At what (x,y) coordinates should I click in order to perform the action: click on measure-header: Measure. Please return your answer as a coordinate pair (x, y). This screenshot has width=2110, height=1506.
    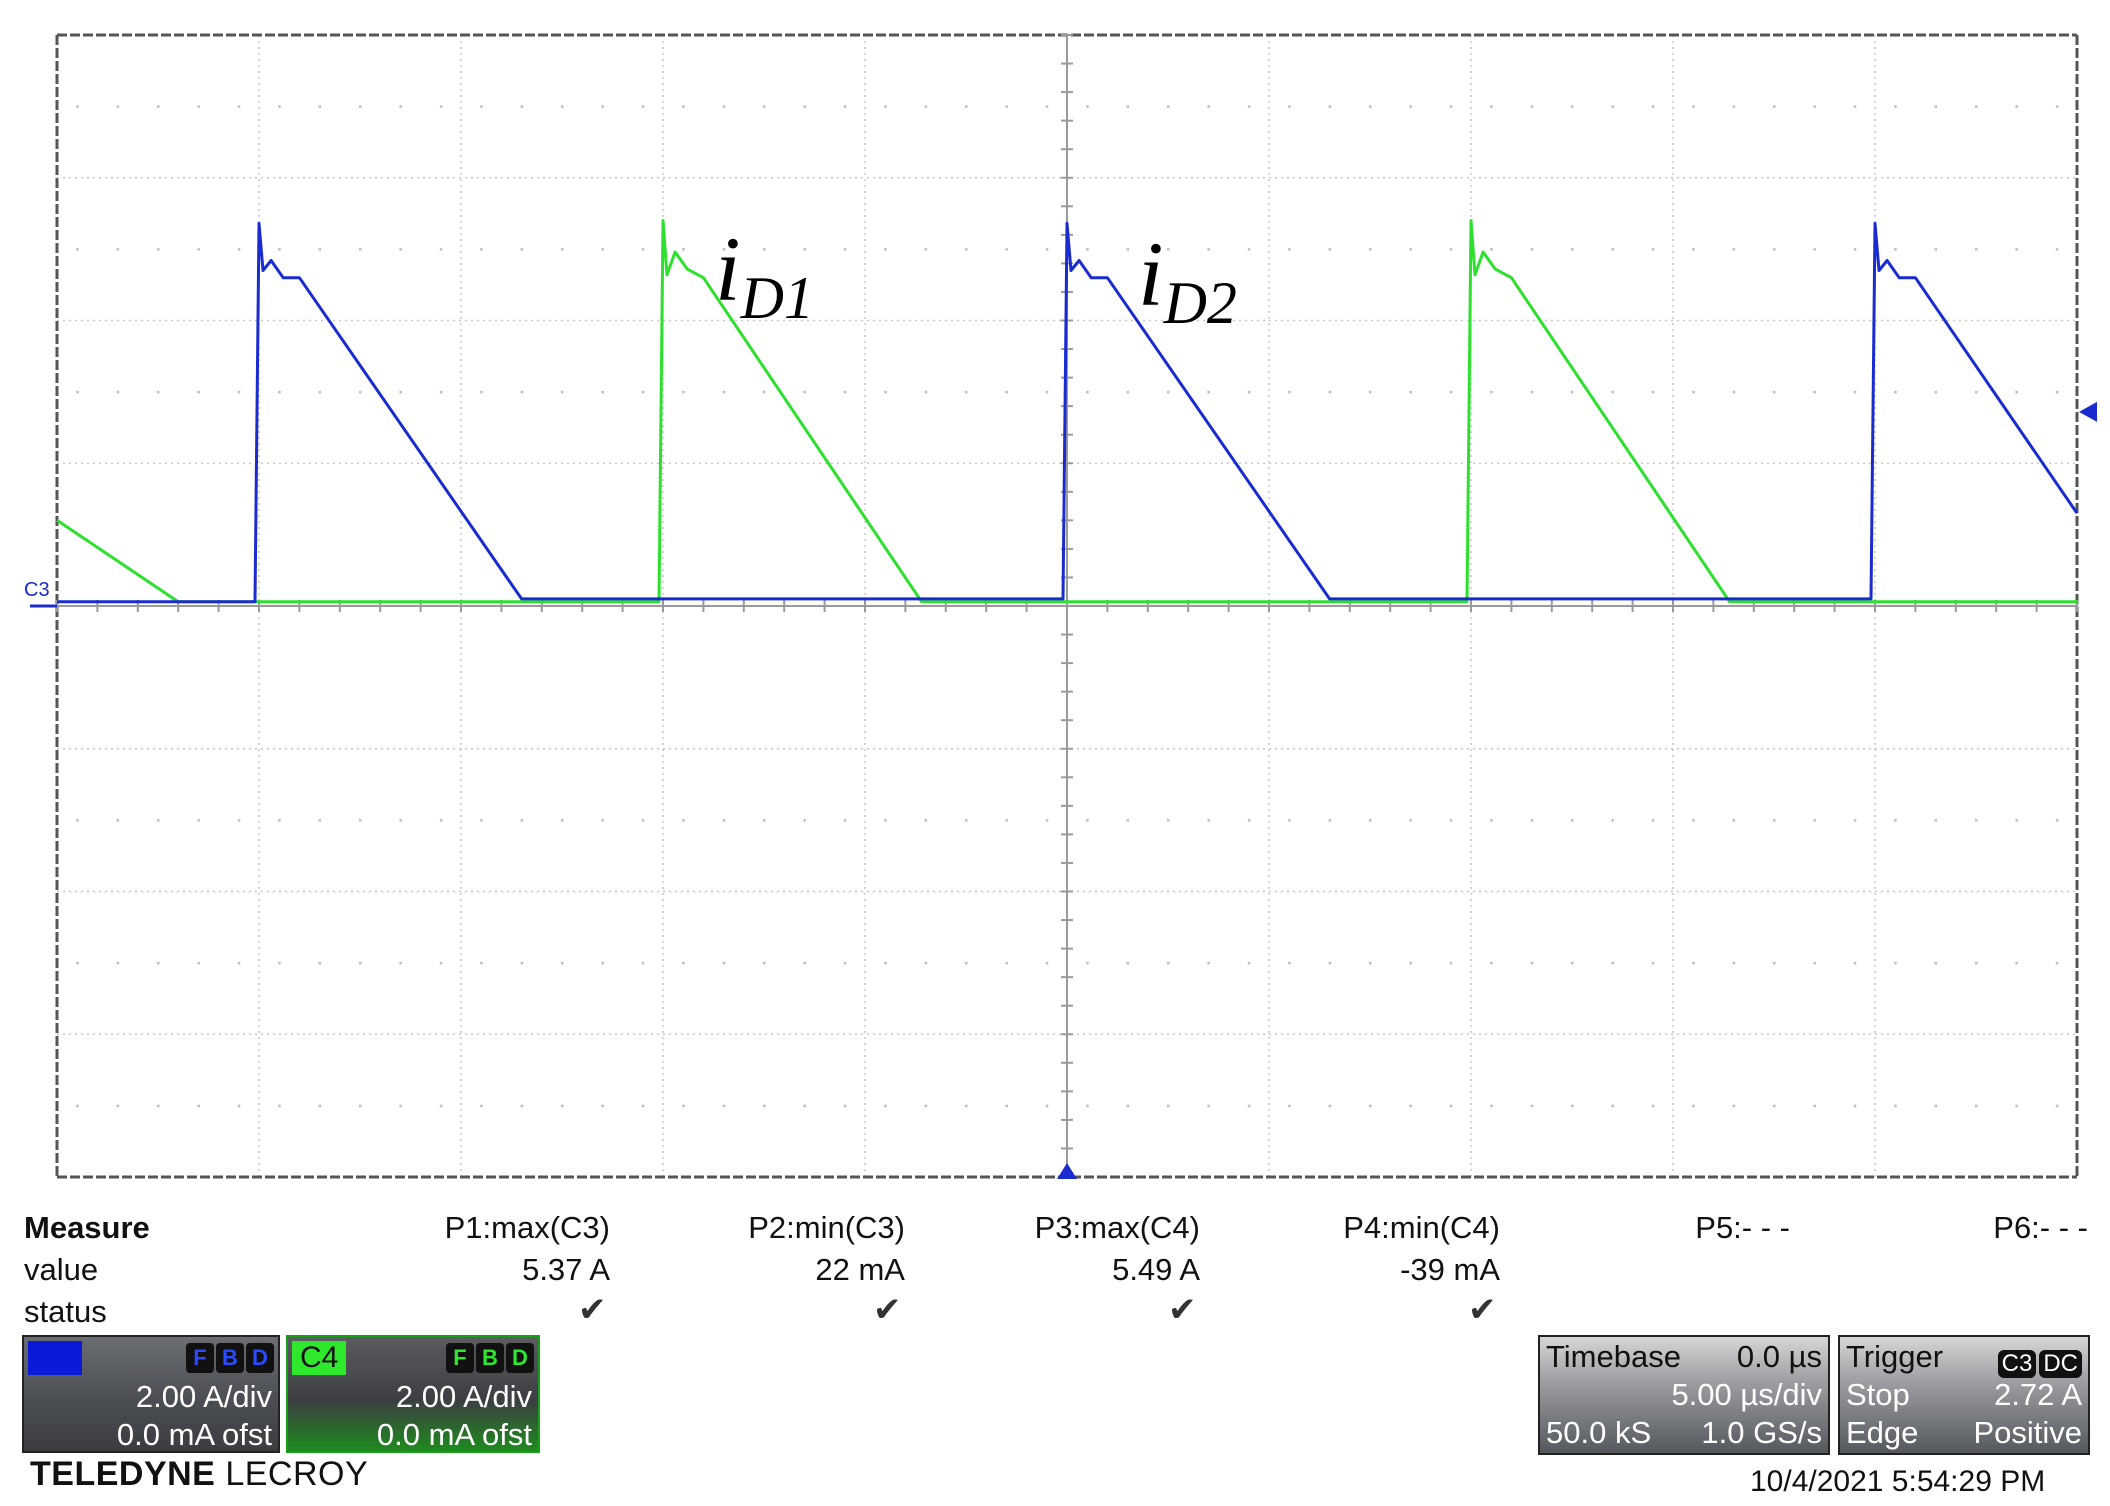
    Looking at the image, I should click on (87, 1227).